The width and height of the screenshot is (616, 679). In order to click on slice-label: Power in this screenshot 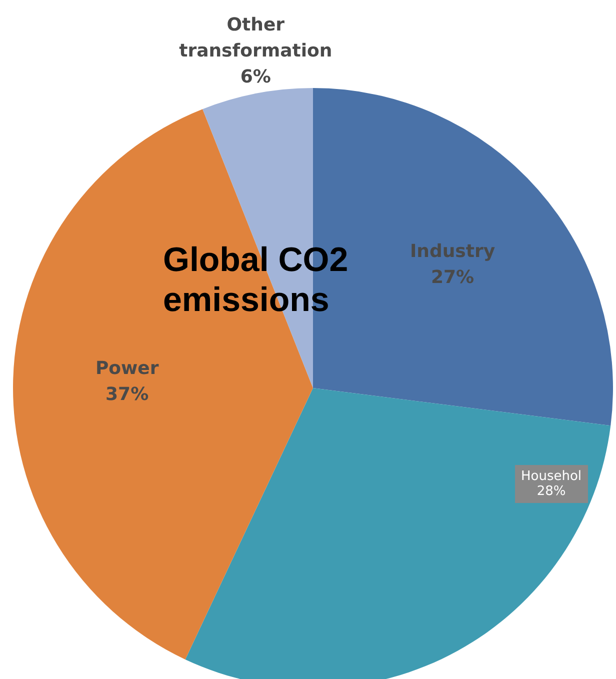, I will do `click(127, 369)`.